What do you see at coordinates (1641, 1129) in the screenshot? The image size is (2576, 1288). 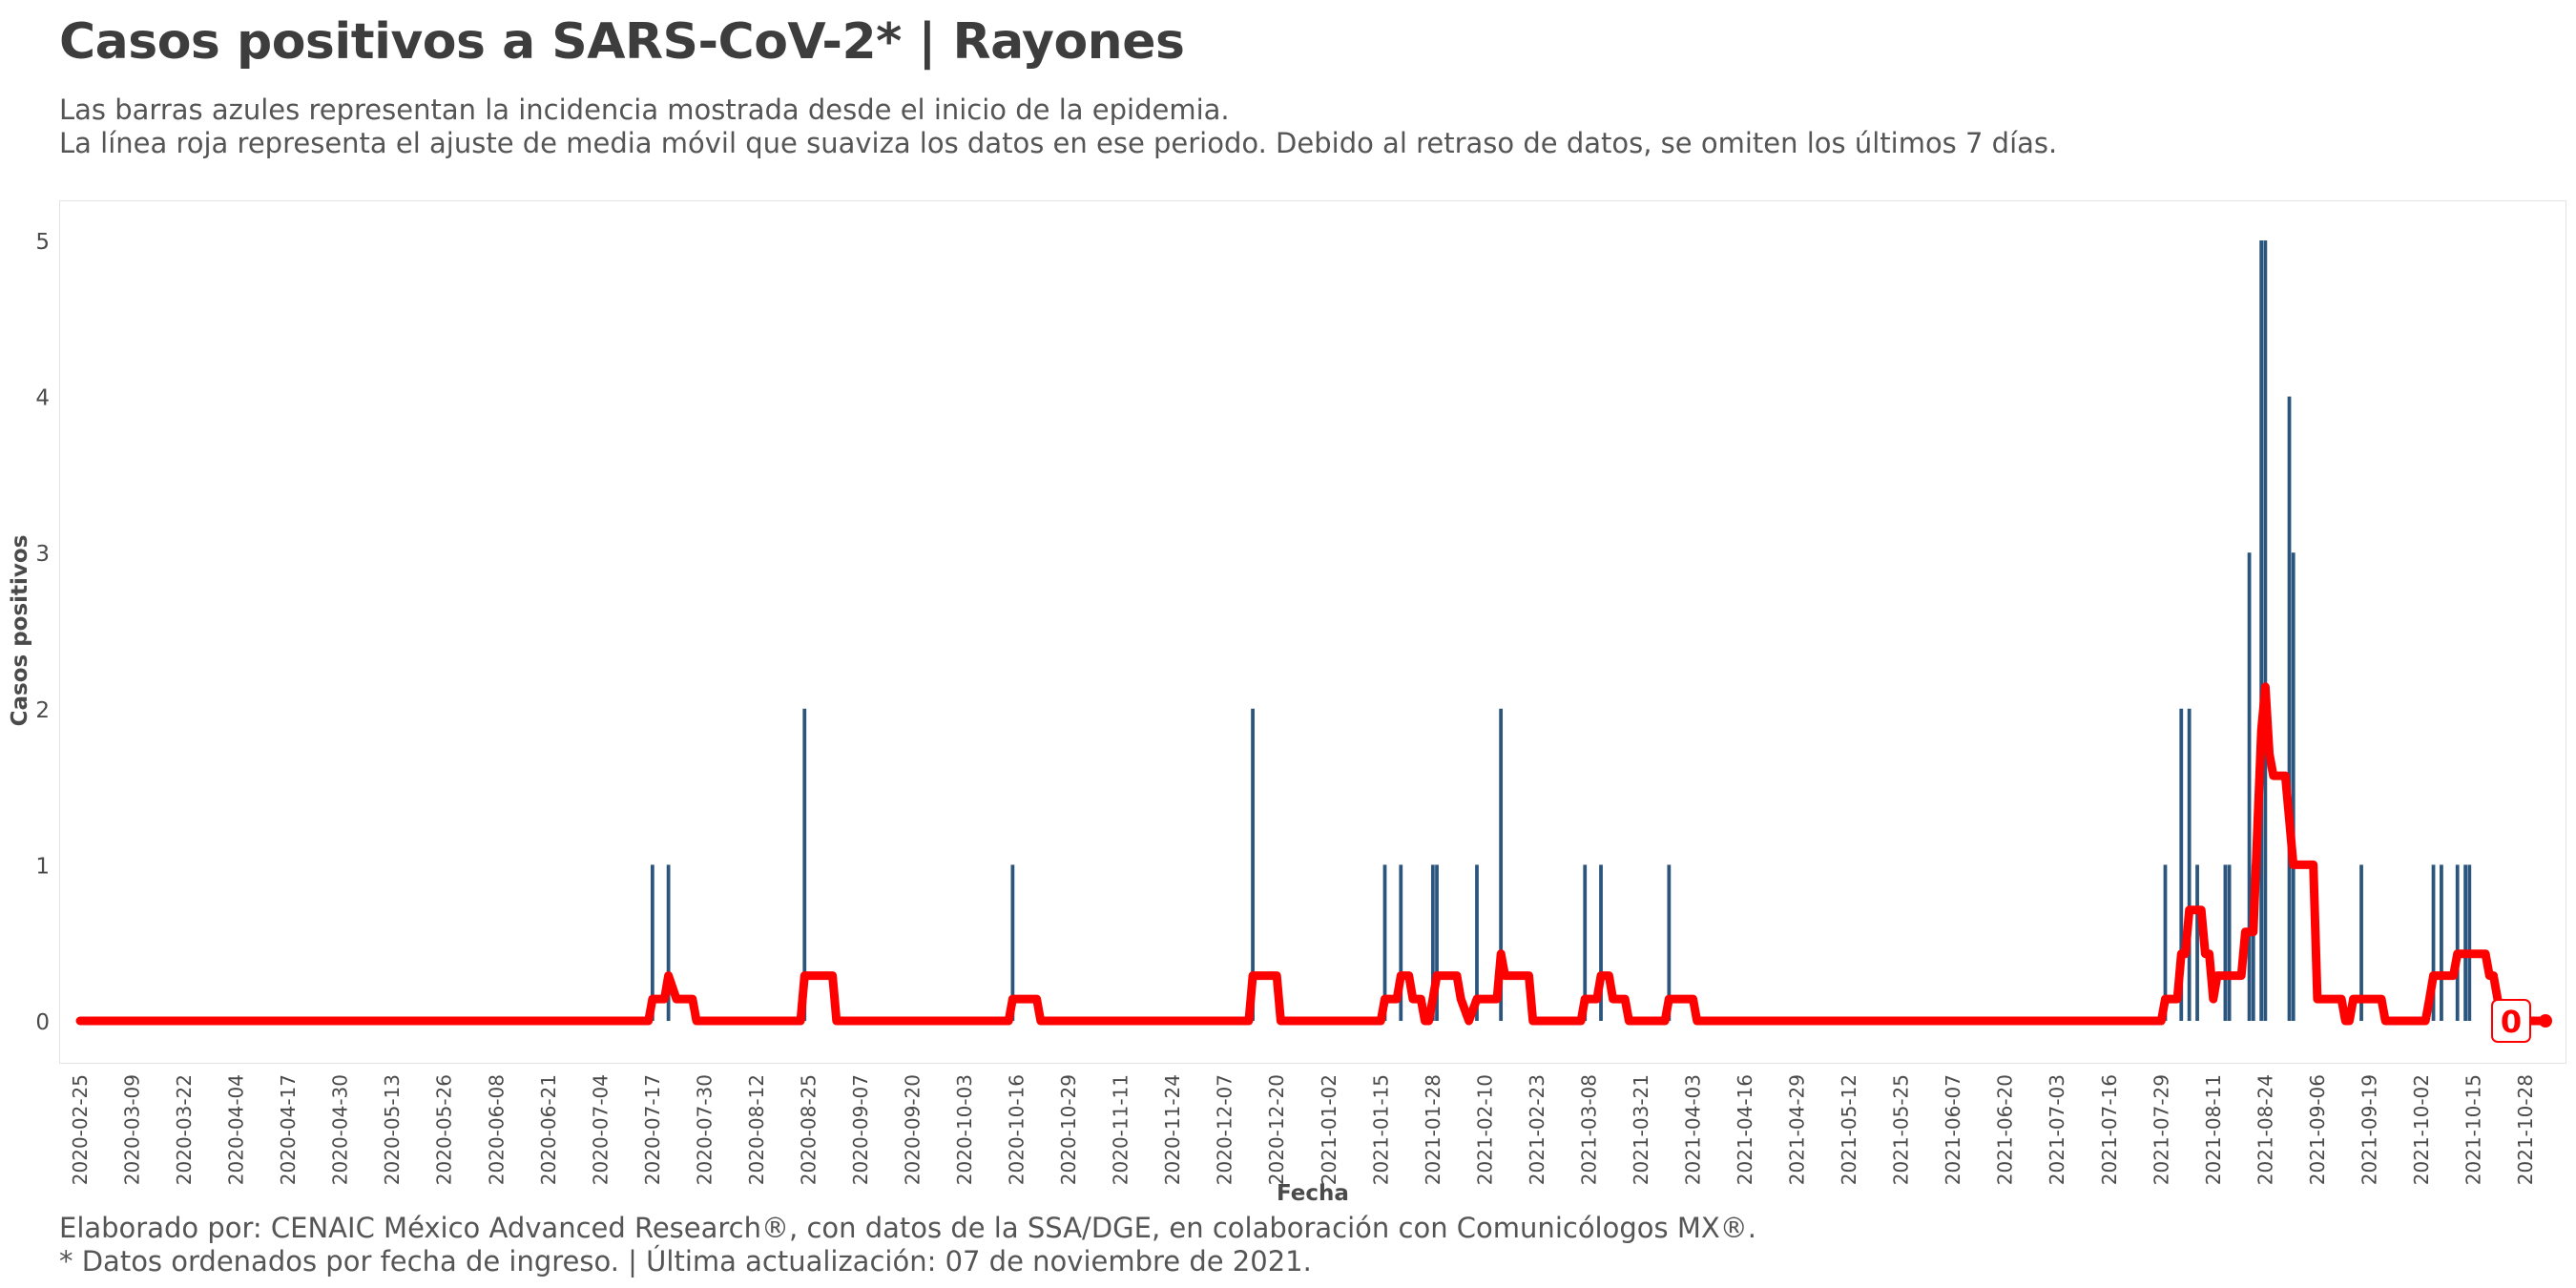 I see `x-tick-label: 2021-03-21` at bounding box center [1641, 1129].